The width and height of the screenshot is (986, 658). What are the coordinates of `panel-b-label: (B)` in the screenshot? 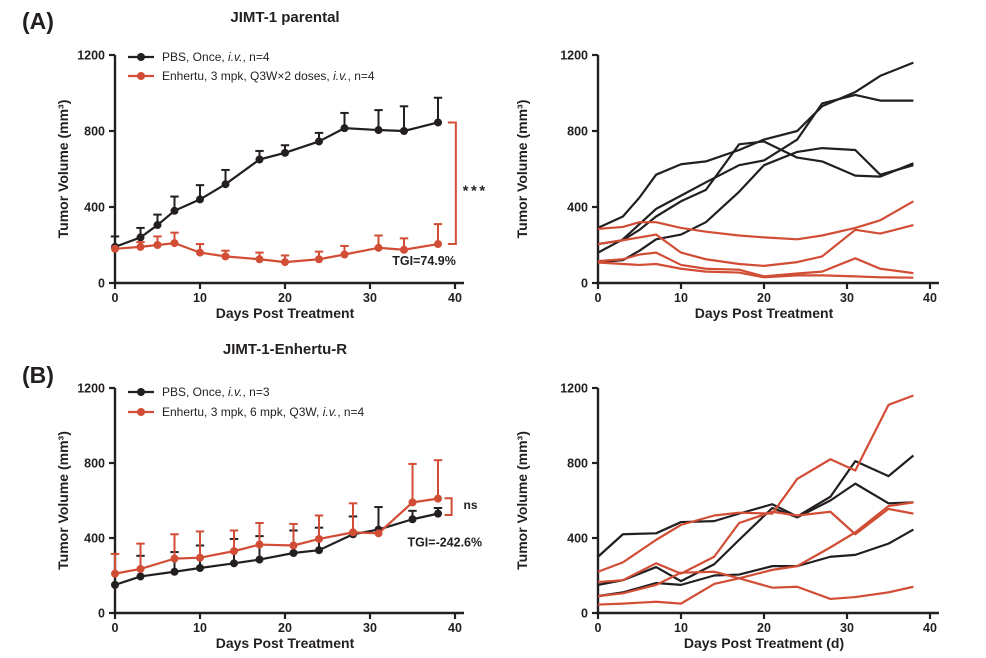 It's located at (38, 375).